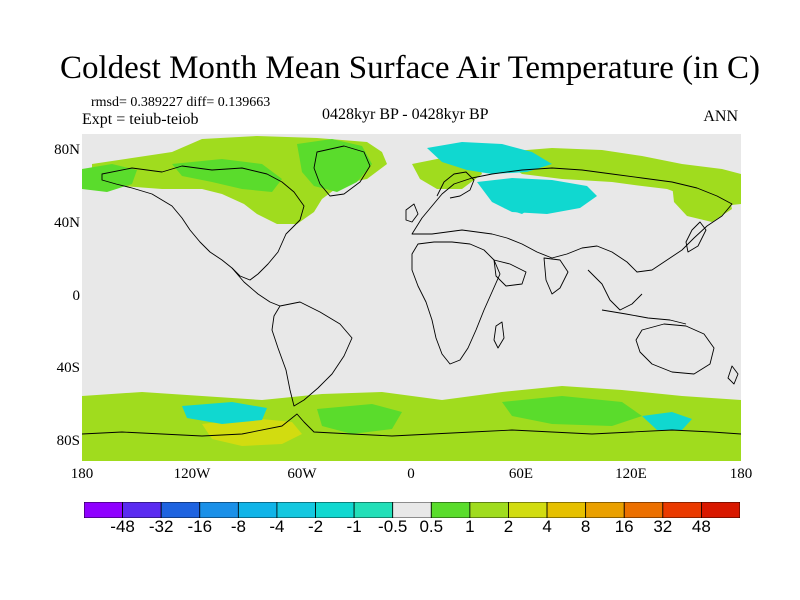 This screenshot has width=800, height=600. I want to click on coast-arabia, so click(510, 273).